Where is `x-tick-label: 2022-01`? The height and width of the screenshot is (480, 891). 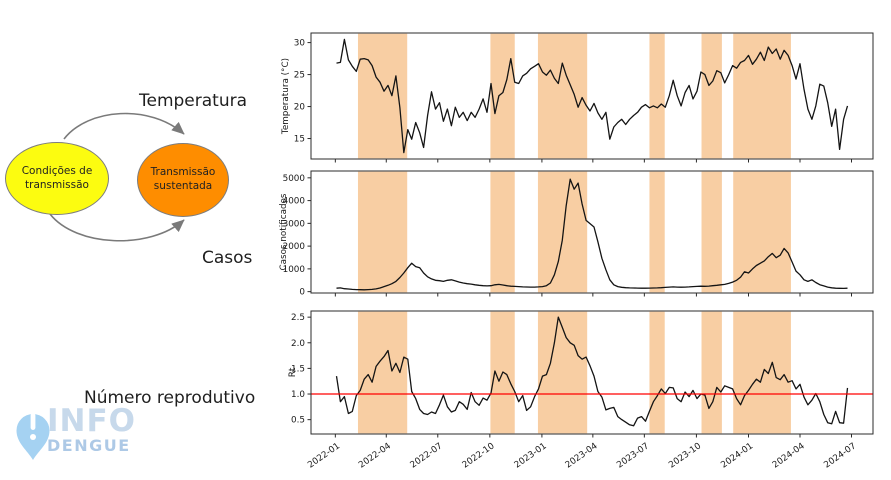 x-tick-label: 2022-01 is located at coordinates (324, 455).